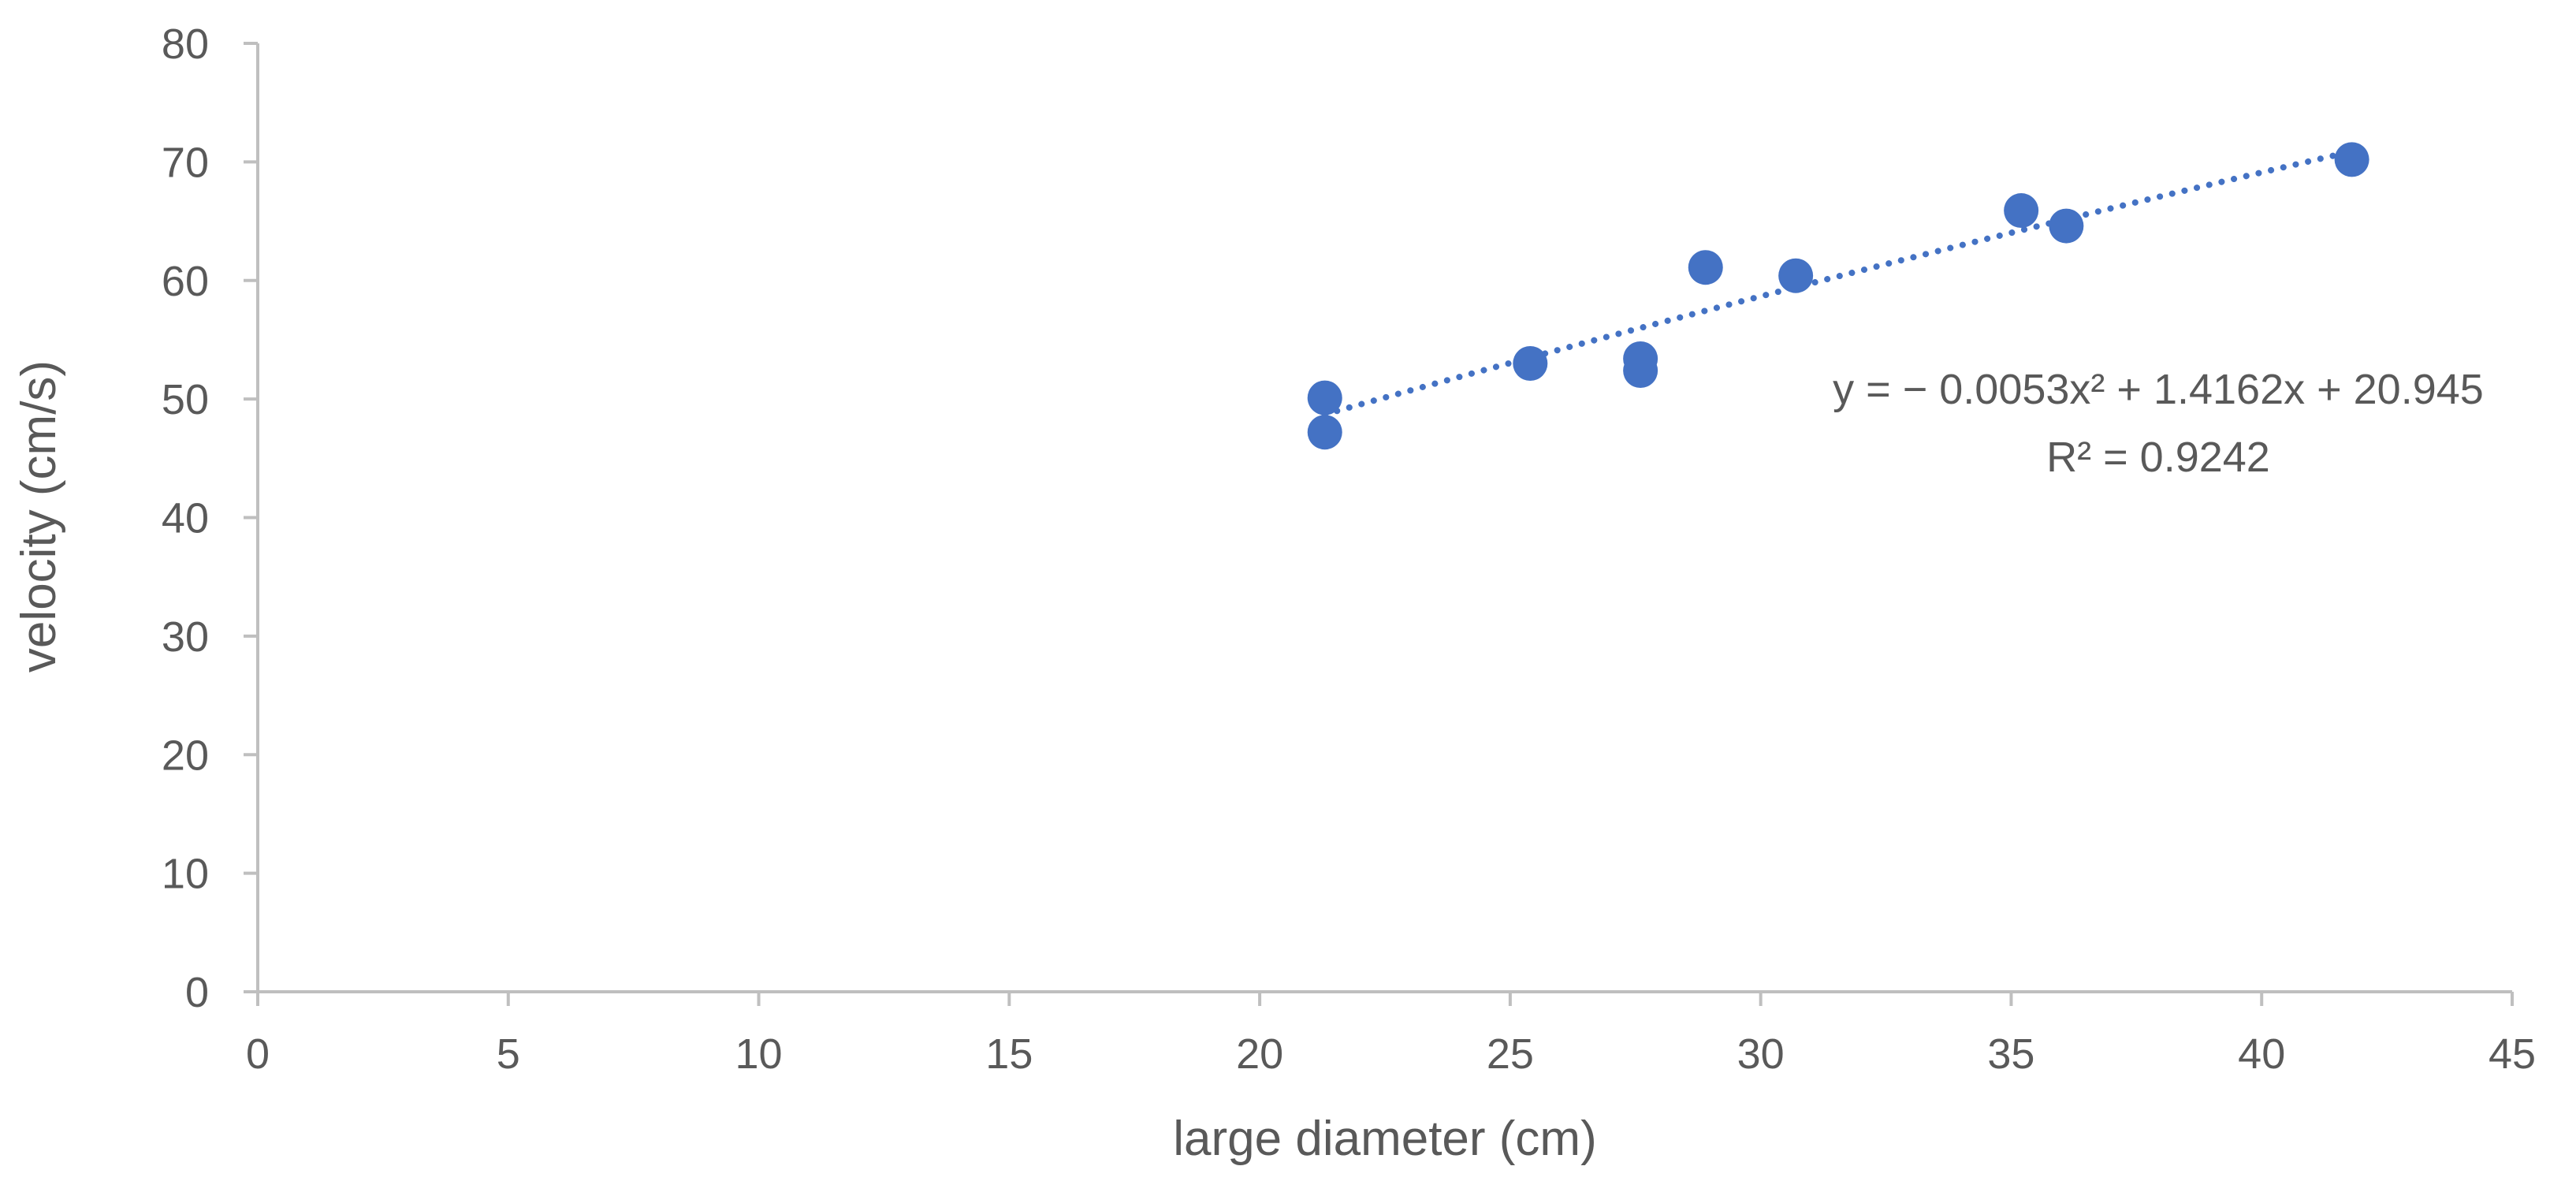 This screenshot has height=1181, width=2576. I want to click on x-axis-title: large diameter (cm), so click(1384, 1139).